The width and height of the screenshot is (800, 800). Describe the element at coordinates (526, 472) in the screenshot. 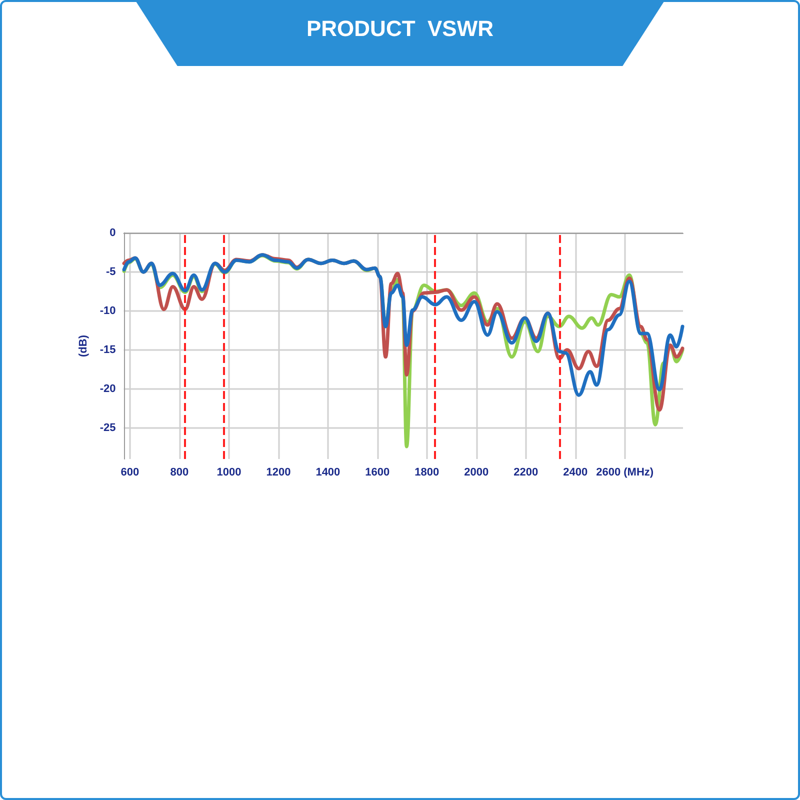

I see `x-tick-label: 2200` at that location.